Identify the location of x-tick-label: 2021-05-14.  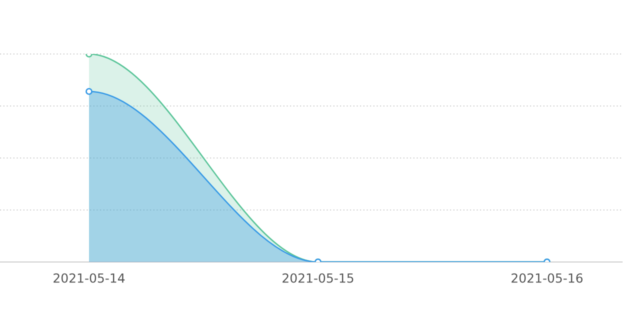
(89, 278).